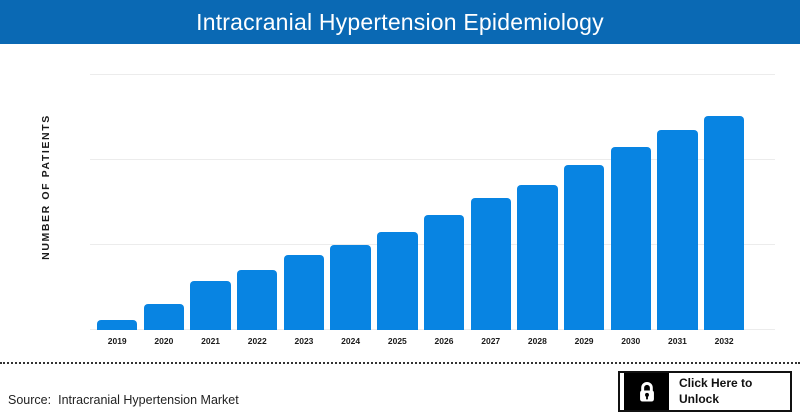 Image resolution: width=800 pixels, height=420 pixels. Describe the element at coordinates (164, 210) in the screenshot. I see `bar-column-2020: 2020` at that location.